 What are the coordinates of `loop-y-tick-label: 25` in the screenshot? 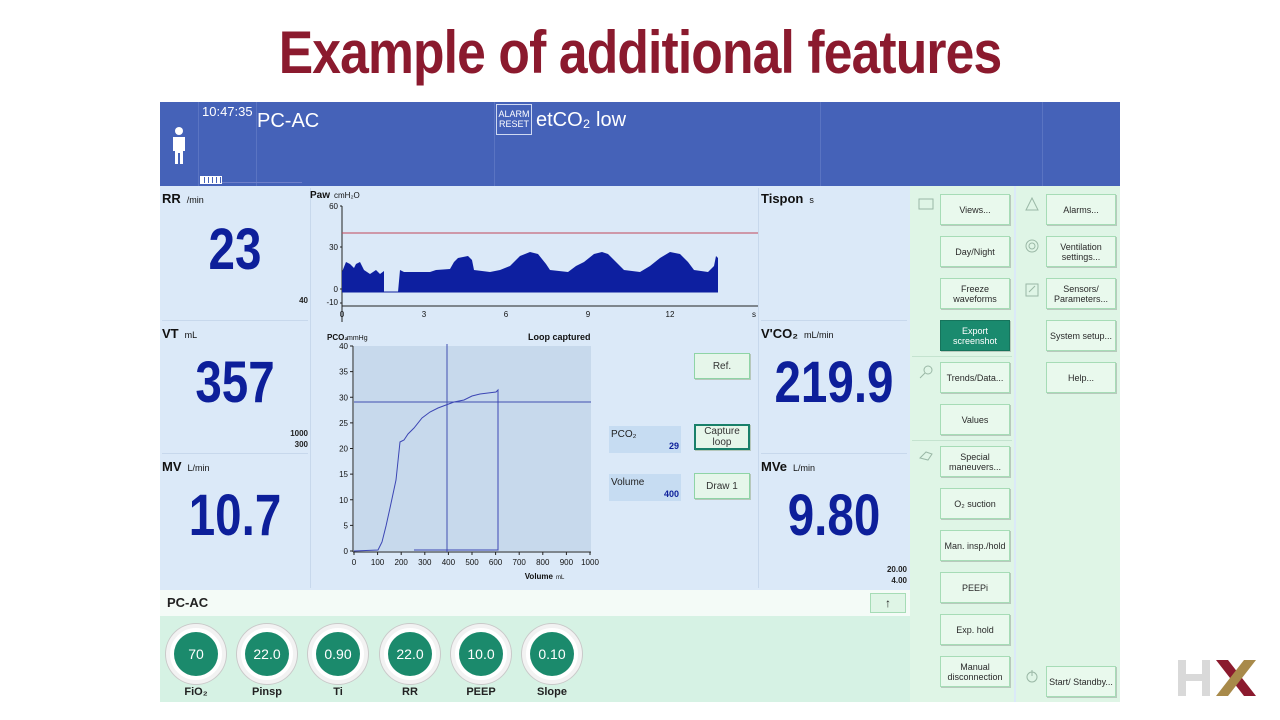 It's located at (343, 423).